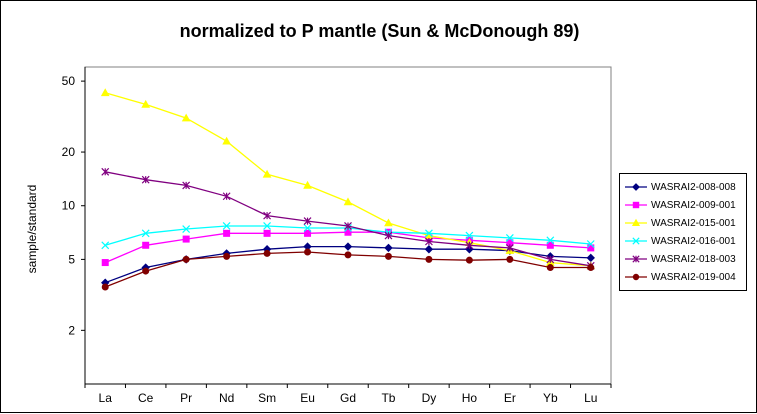  What do you see at coordinates (69, 206) in the screenshot?
I see `y-tick-label: 10` at bounding box center [69, 206].